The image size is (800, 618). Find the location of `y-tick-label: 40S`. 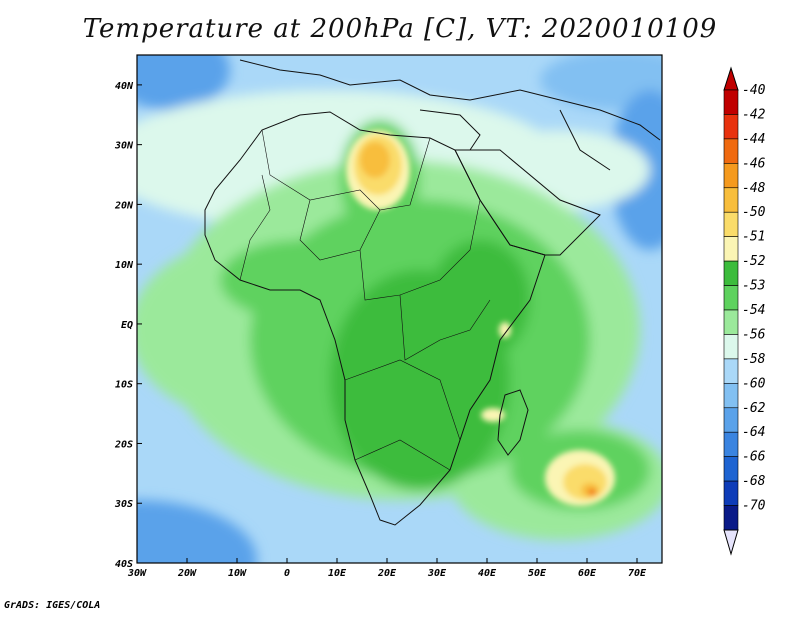

y-tick-label: 40S is located at coordinates (124, 564).